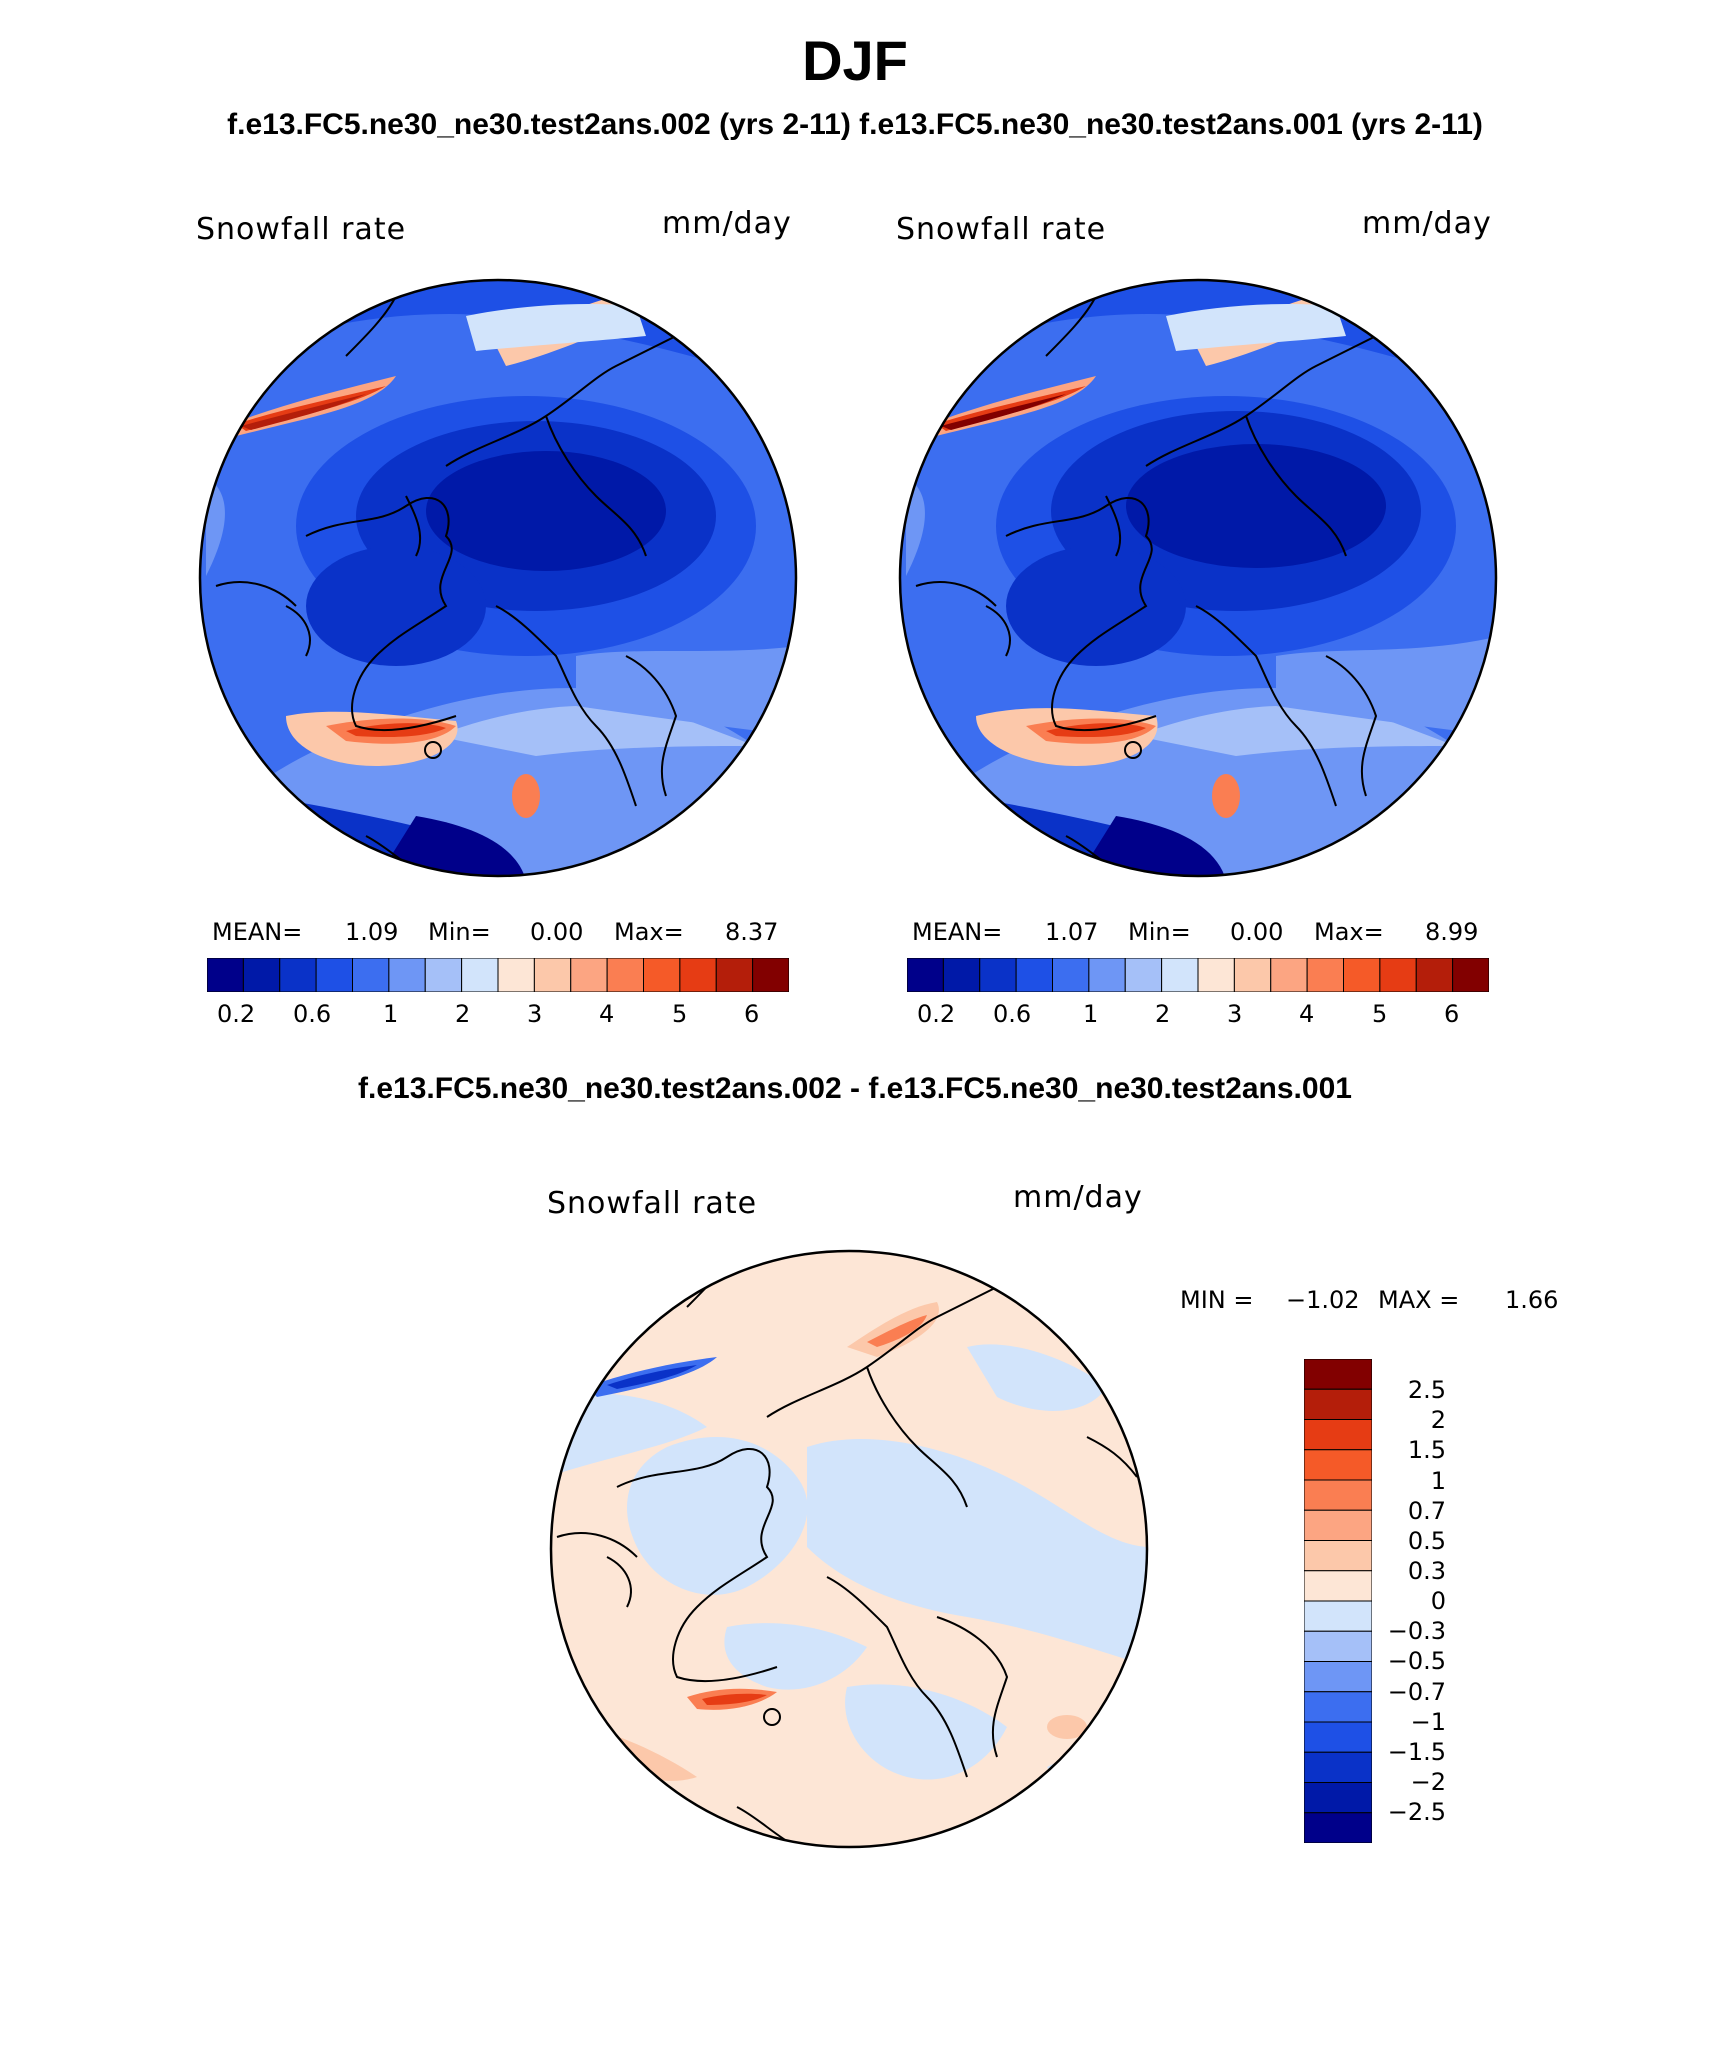 This screenshot has height=2061, width=1710. Describe the element at coordinates (1438, 1601) in the screenshot. I see `cbar-tick: 0` at that location.